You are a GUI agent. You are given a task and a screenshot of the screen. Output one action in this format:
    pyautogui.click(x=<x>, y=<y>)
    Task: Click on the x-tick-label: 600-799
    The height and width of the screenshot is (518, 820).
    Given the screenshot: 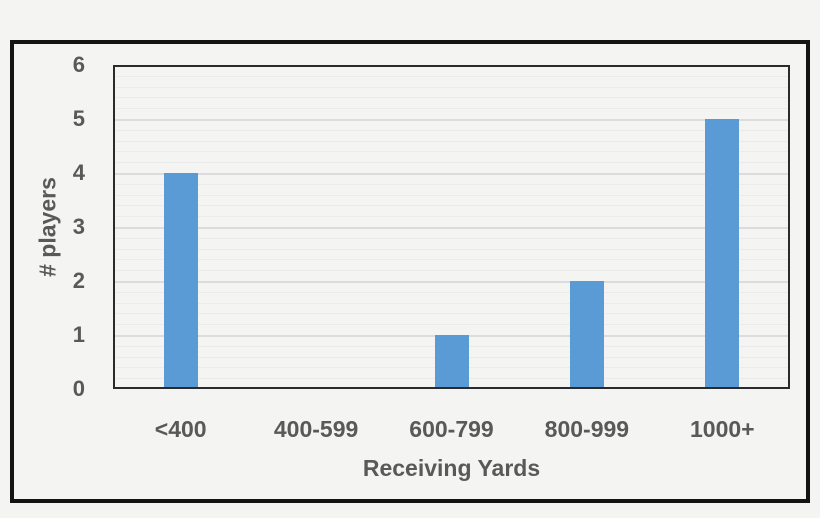 What is the action you would take?
    pyautogui.click(x=451, y=429)
    